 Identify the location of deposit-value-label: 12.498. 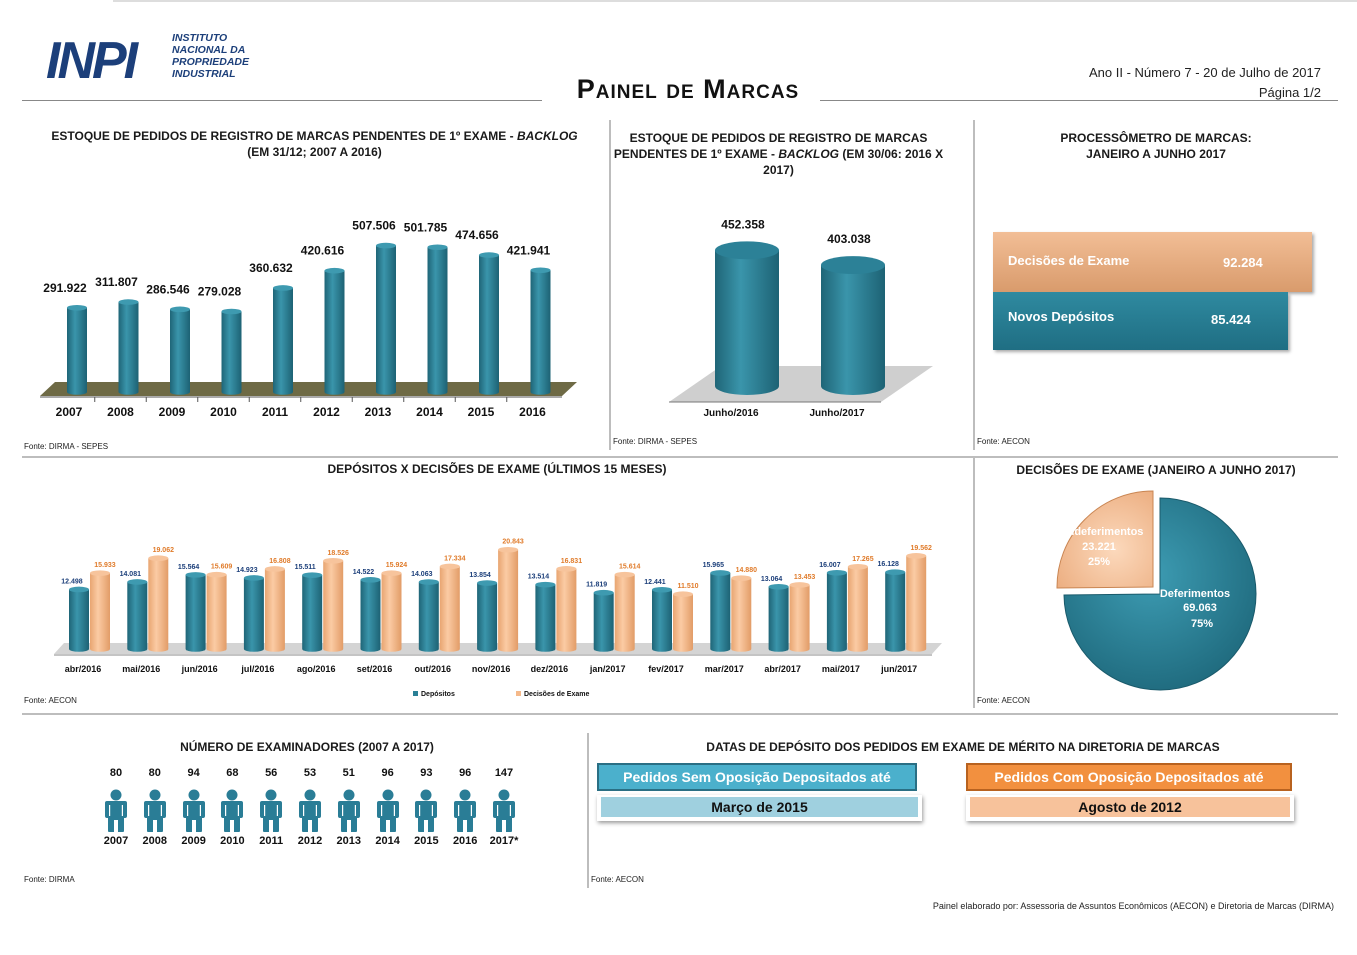
(72, 581).